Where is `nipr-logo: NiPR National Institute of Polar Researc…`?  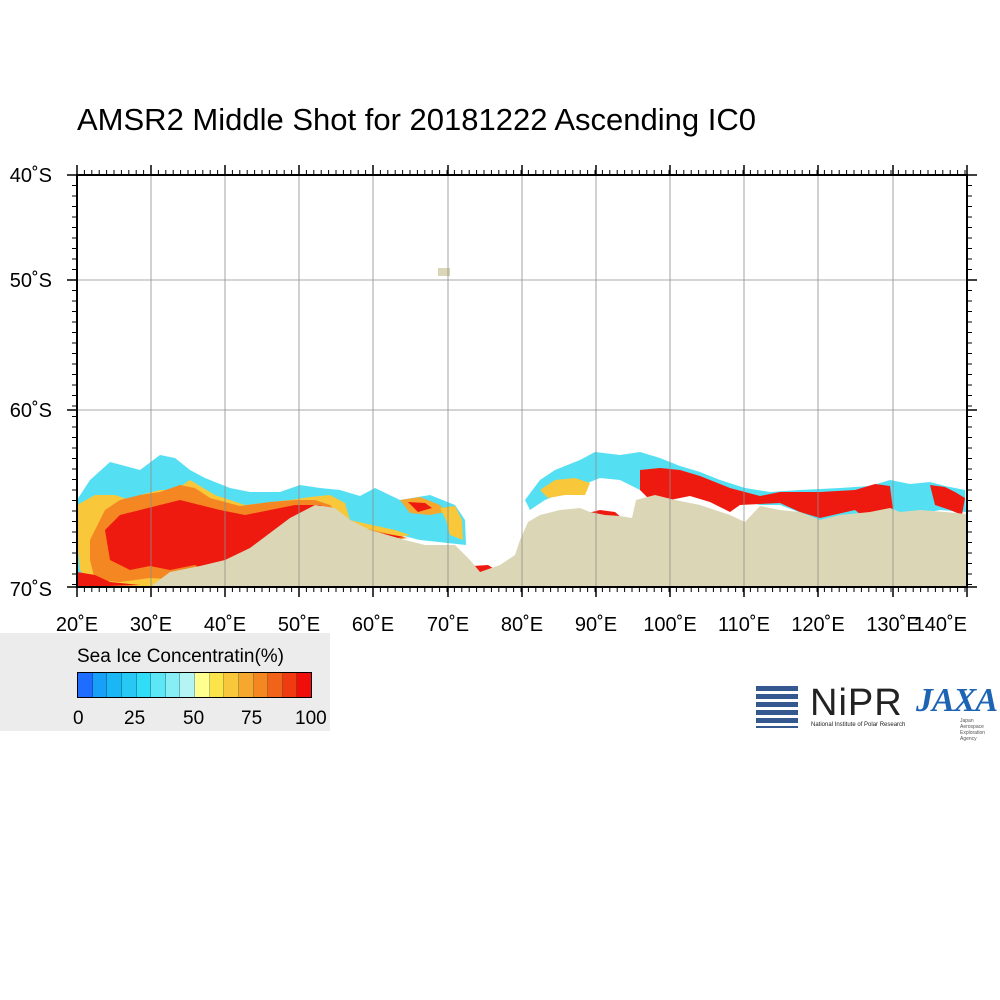
nipr-logo: NiPR National Institute of Polar Researc… is located at coordinates (836, 707).